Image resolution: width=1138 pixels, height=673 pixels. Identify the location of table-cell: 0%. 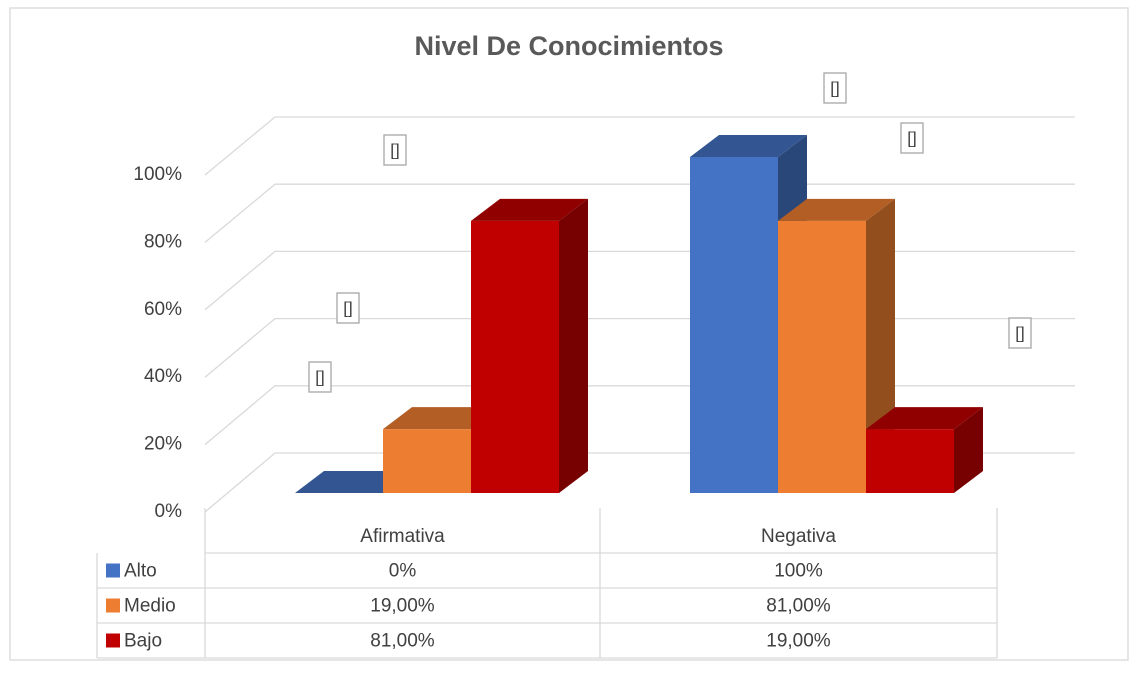
(403, 571).